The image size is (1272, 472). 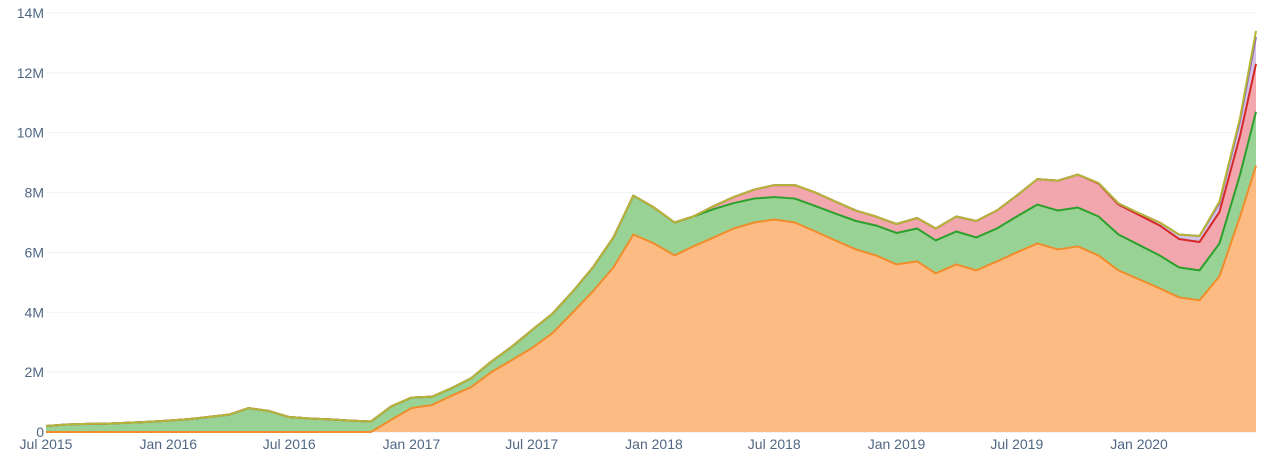 What do you see at coordinates (531, 444) in the screenshot?
I see `x-tick-label: Jul 2017` at bounding box center [531, 444].